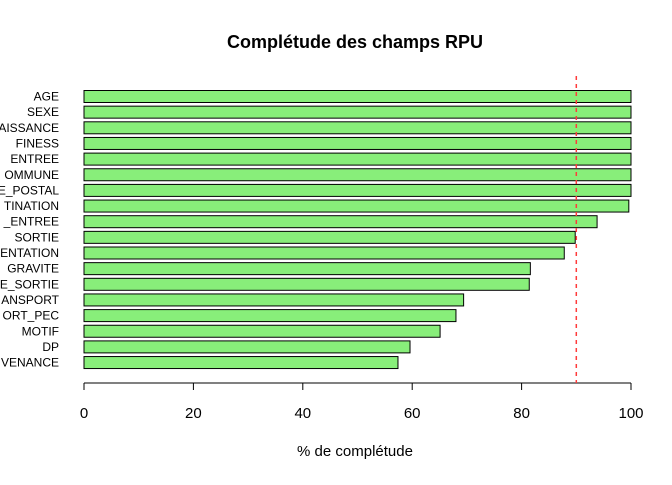  I want to click on bar-dp, so click(247, 347).